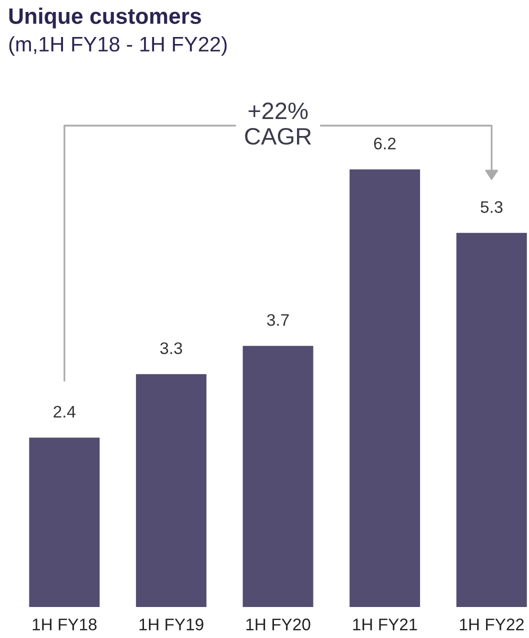 This screenshot has width=529, height=638. Describe the element at coordinates (64, 624) in the screenshot. I see `x-tick-label: 1H FY18` at that location.